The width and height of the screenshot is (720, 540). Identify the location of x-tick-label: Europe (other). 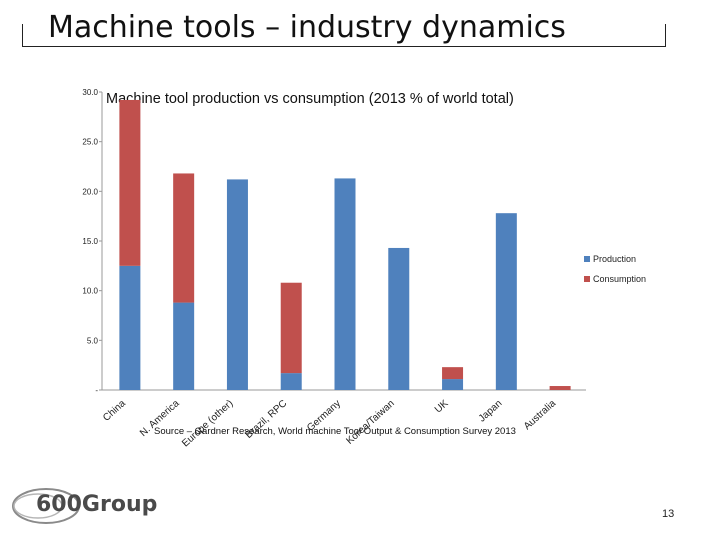
(207, 423).